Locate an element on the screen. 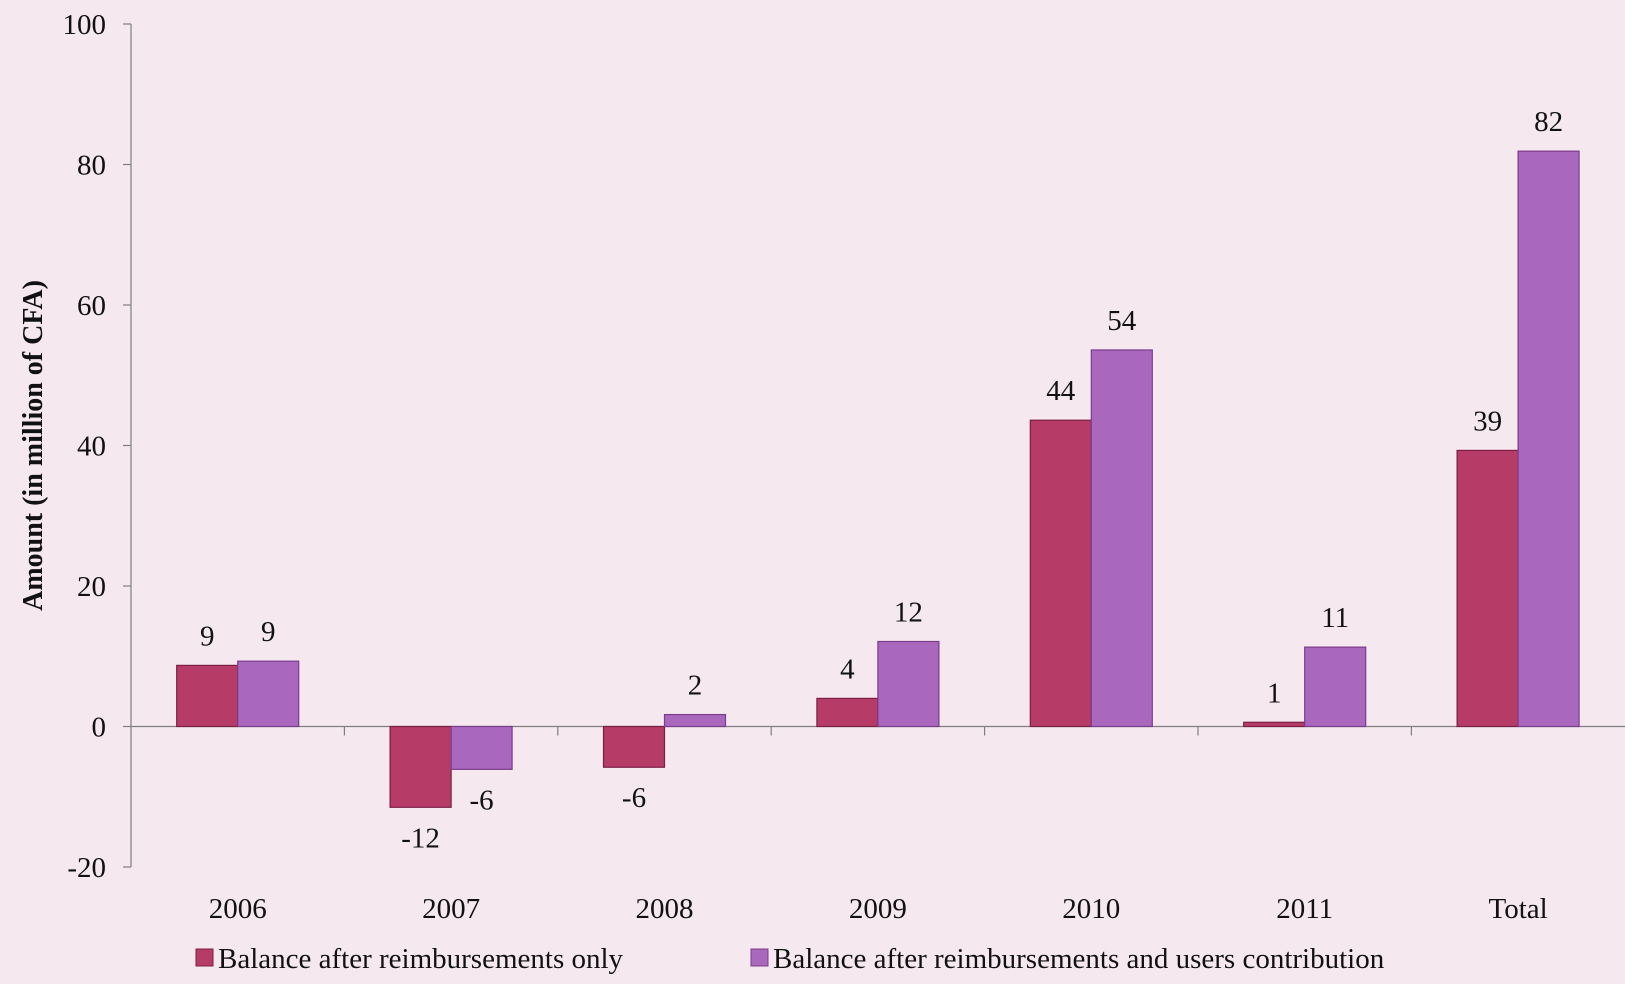 This screenshot has height=984, width=1625. y-tick-label: 40 is located at coordinates (91, 447).